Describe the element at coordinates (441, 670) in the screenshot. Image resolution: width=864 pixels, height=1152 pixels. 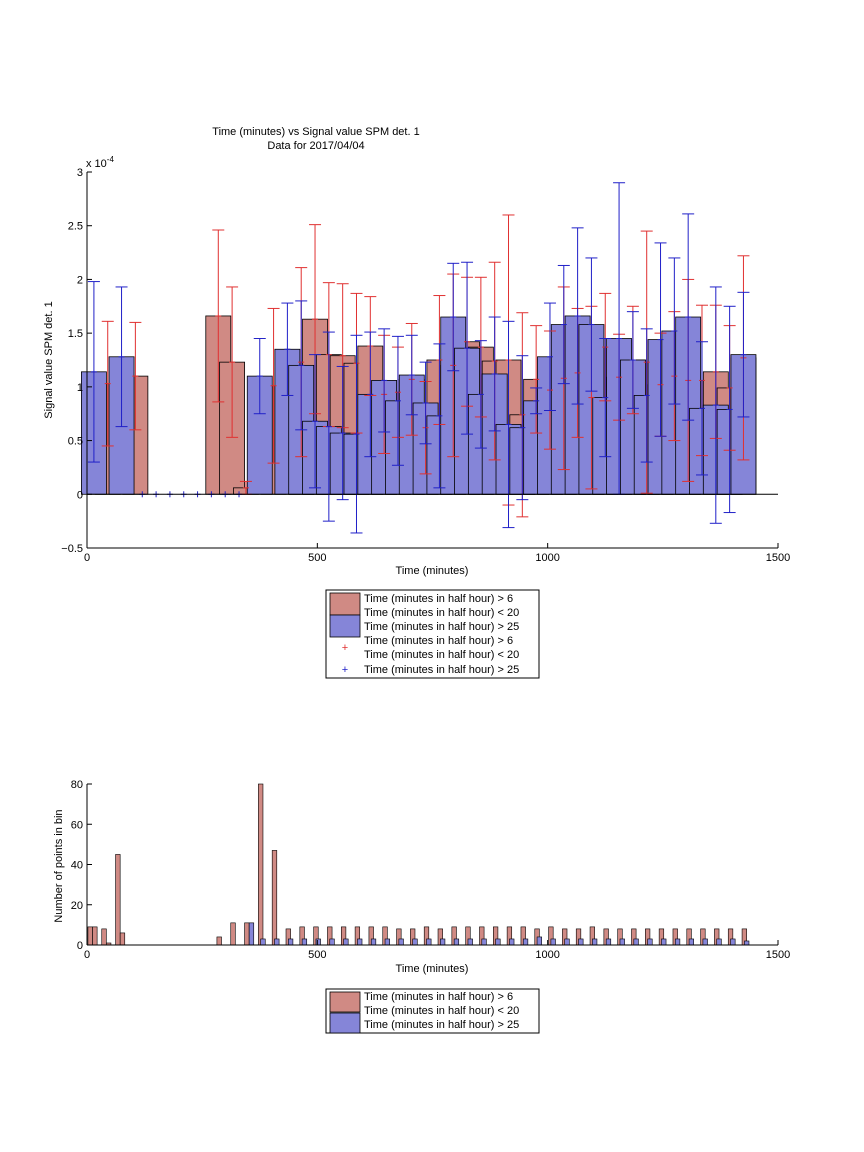
I see `legend-entry-blue-marker: Time (minutes in half hour) > 25` at that location.